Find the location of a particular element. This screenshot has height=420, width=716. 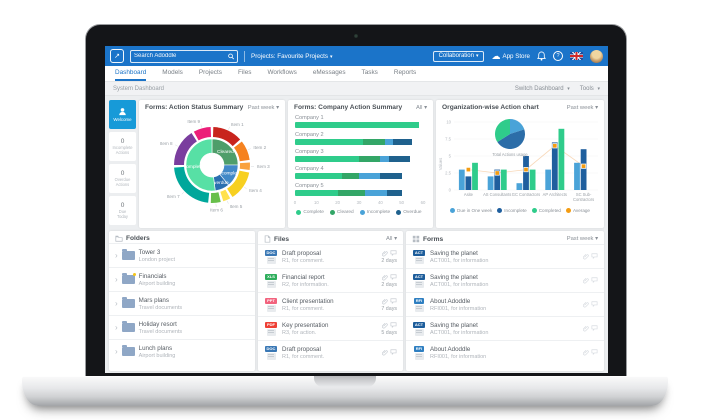

counter-tile: 0 Overdue Actions is located at coordinates (122, 178).